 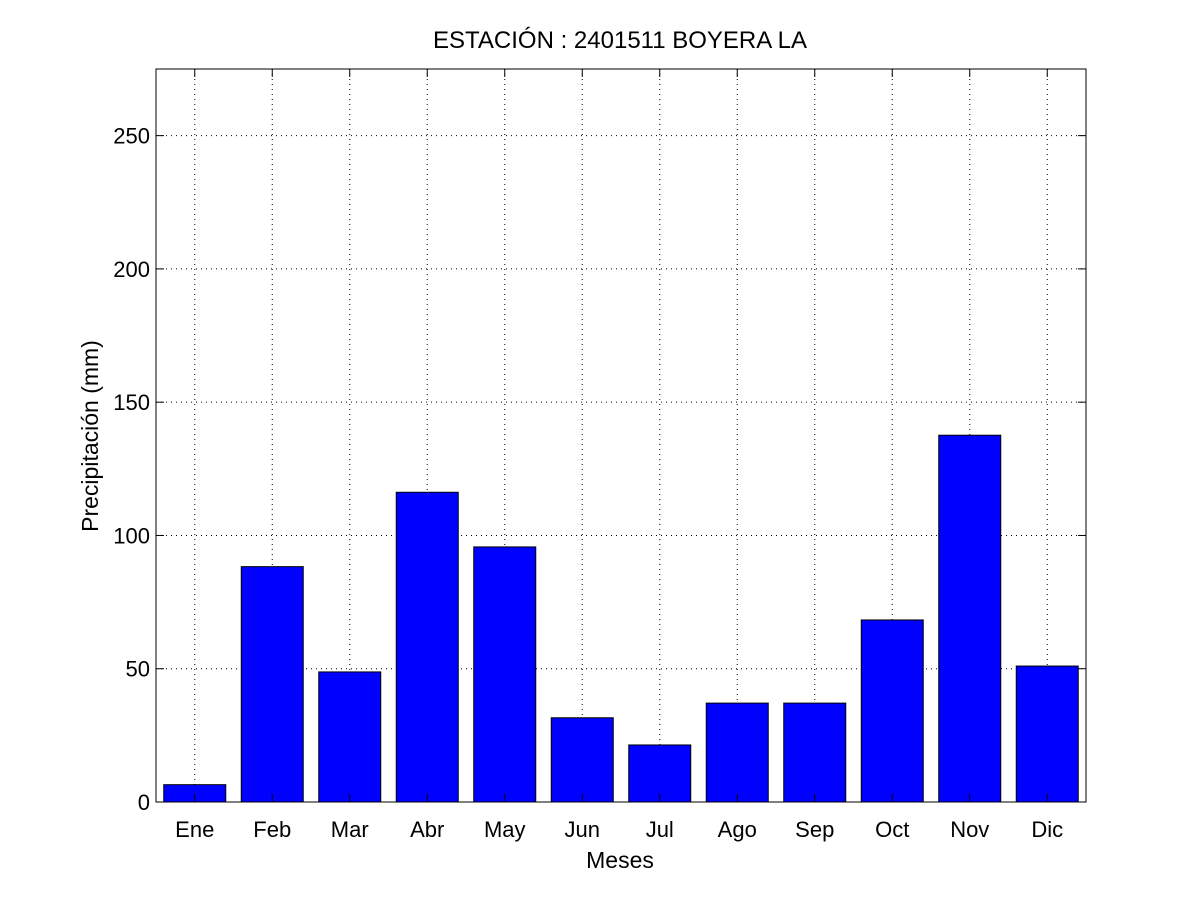 I want to click on x-tick-label: Mar, so click(x=350, y=829).